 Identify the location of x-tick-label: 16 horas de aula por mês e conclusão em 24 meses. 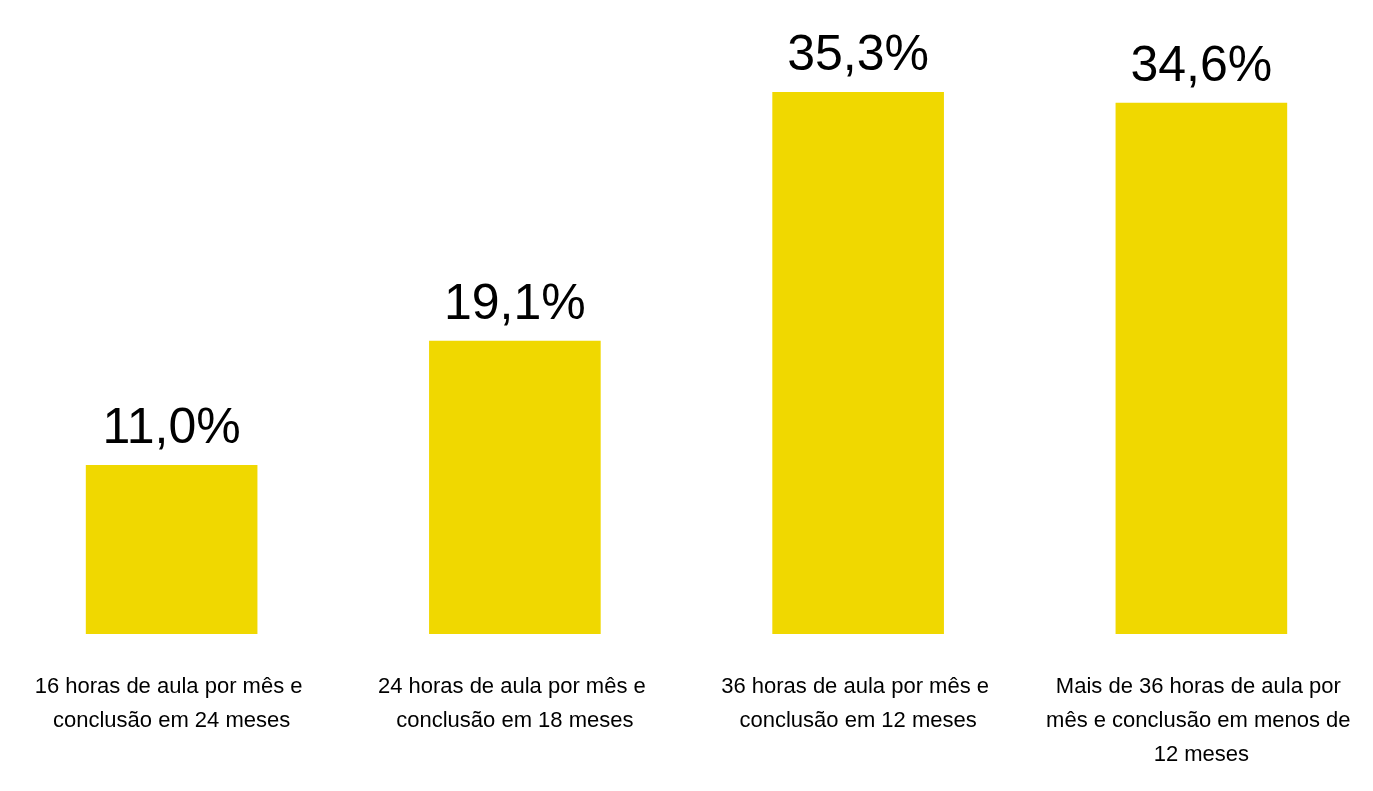
(171, 702).